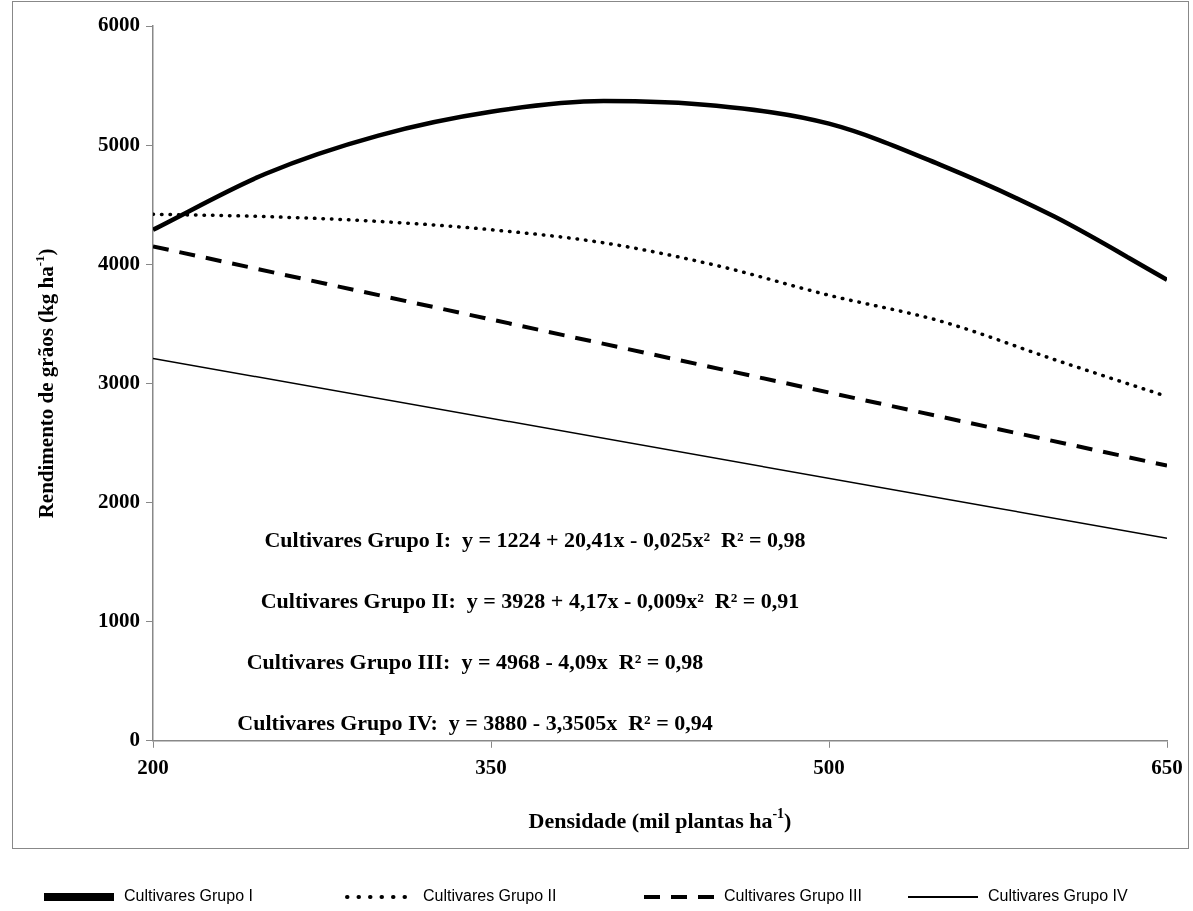  I want to click on annotation: Cultivares Grupo II: y = 3928 + 4,17x - 0,009x² R² = 0,91, so click(530, 600).